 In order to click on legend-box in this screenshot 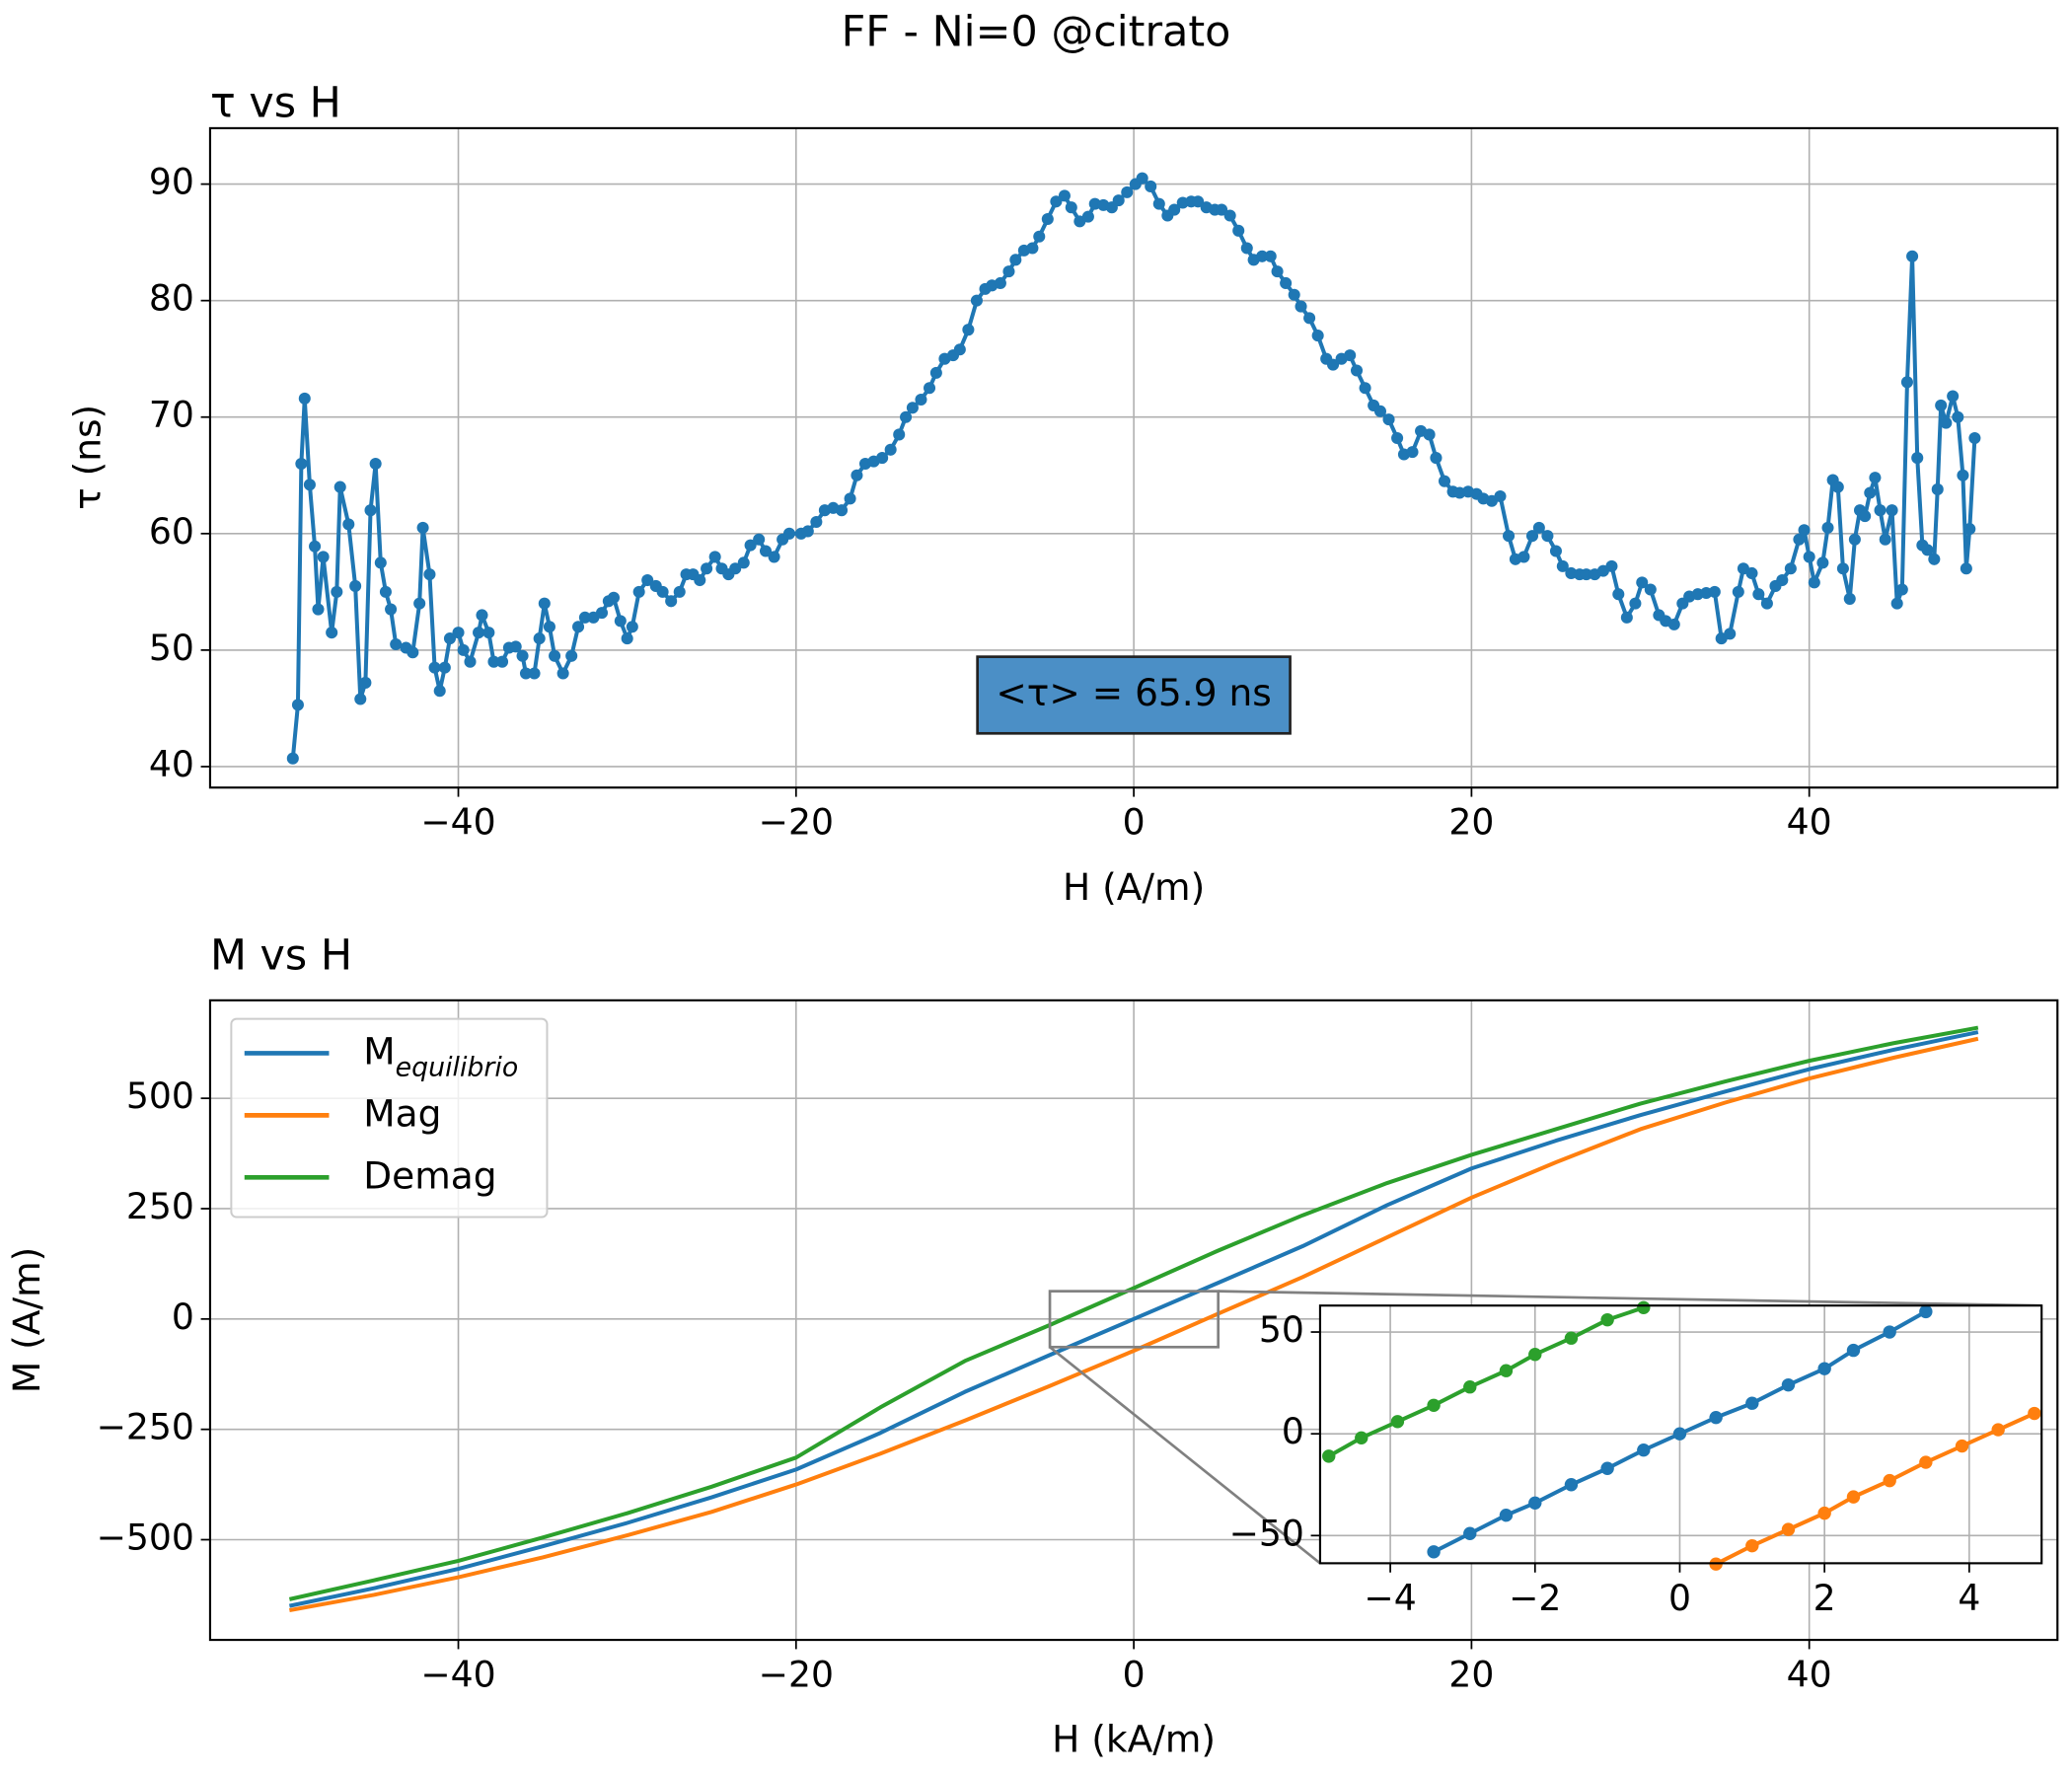, I will do `click(390, 1118)`.